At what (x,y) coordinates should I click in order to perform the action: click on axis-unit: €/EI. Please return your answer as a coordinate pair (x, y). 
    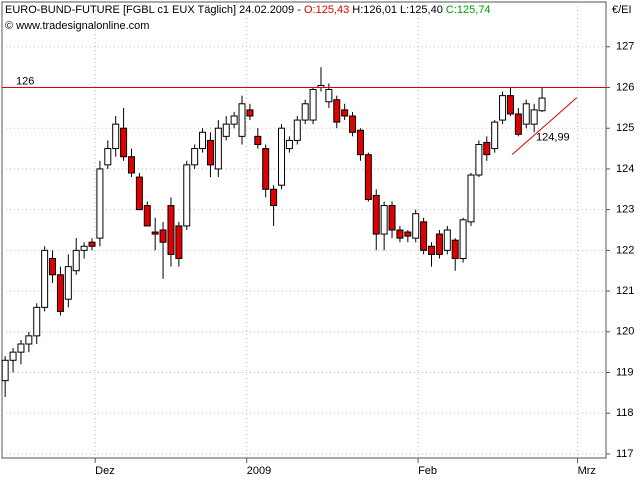
    Looking at the image, I should click on (622, 10).